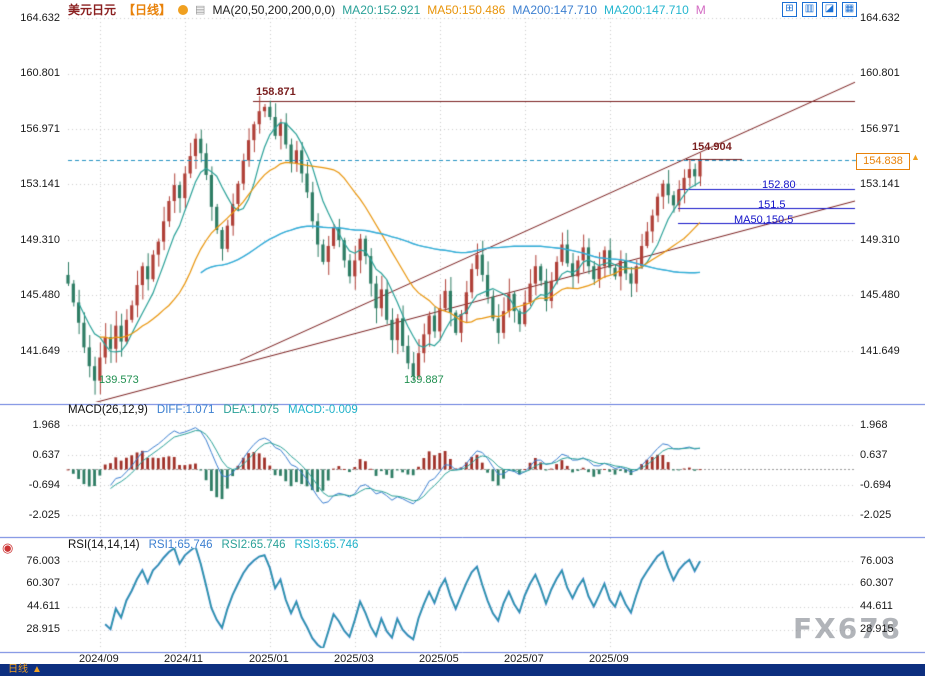 The height and width of the screenshot is (676, 925). Describe the element at coordinates (44, 514) in the screenshot. I see `macd-axis-label-left: -2.025` at that location.